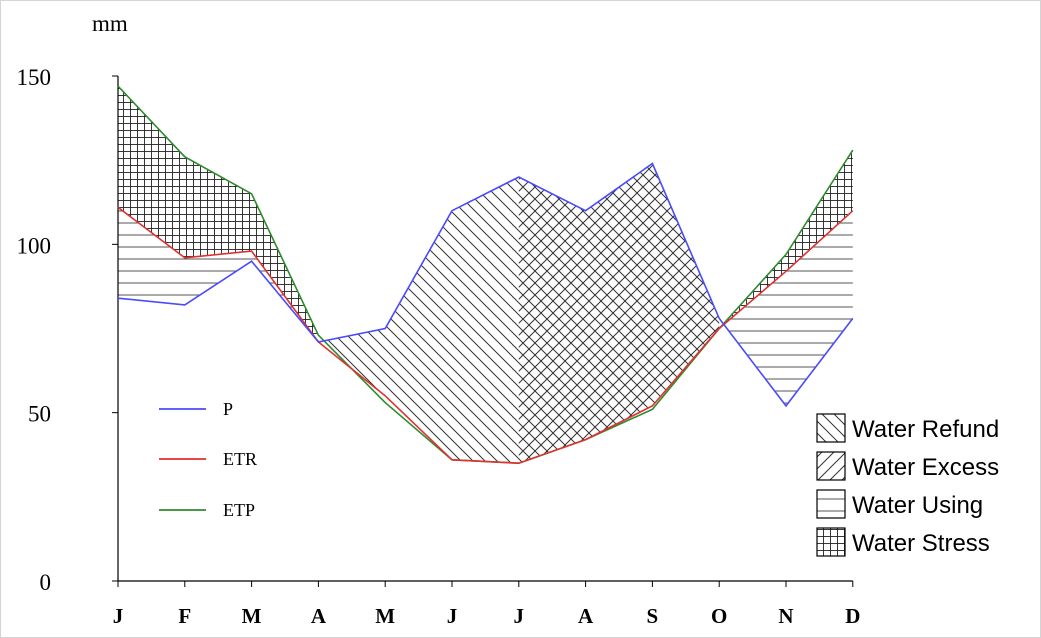  I want to click on y-axis-unit-label: mm, so click(110, 23).